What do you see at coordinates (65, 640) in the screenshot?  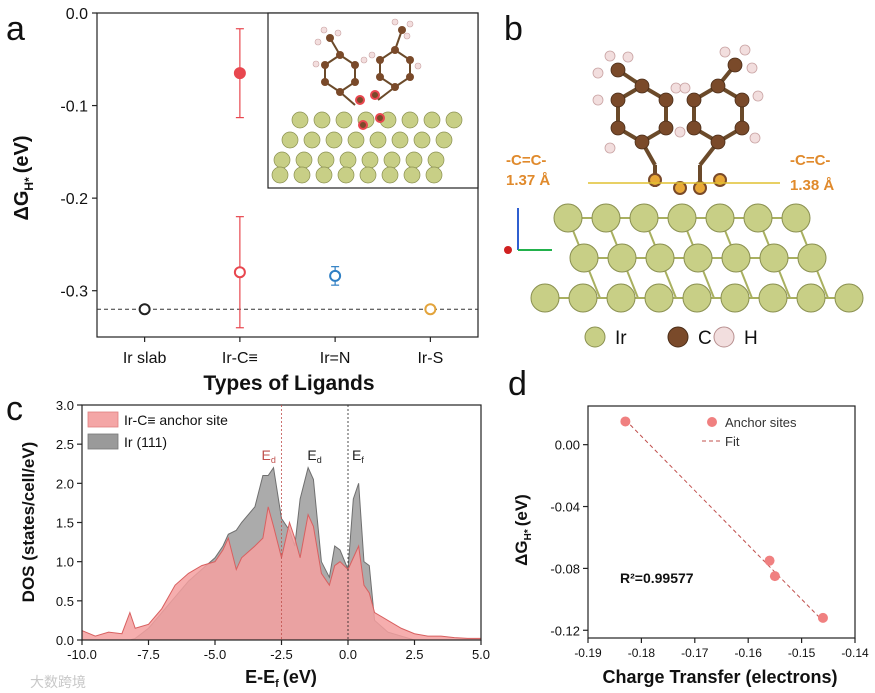 I see `y-tick-label: 0.0` at bounding box center [65, 640].